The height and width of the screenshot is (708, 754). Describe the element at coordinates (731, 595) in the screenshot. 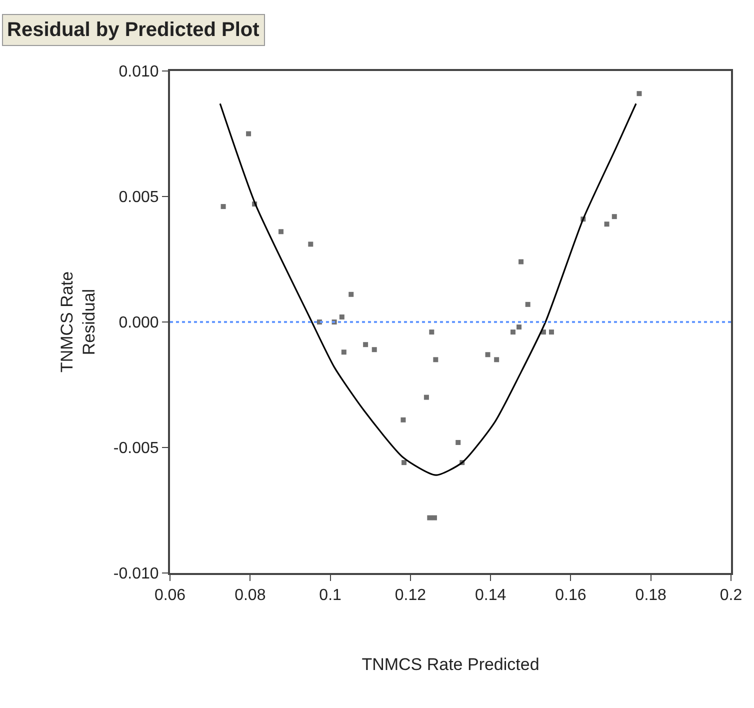

I see `x-tick-label: 0.2` at that location.